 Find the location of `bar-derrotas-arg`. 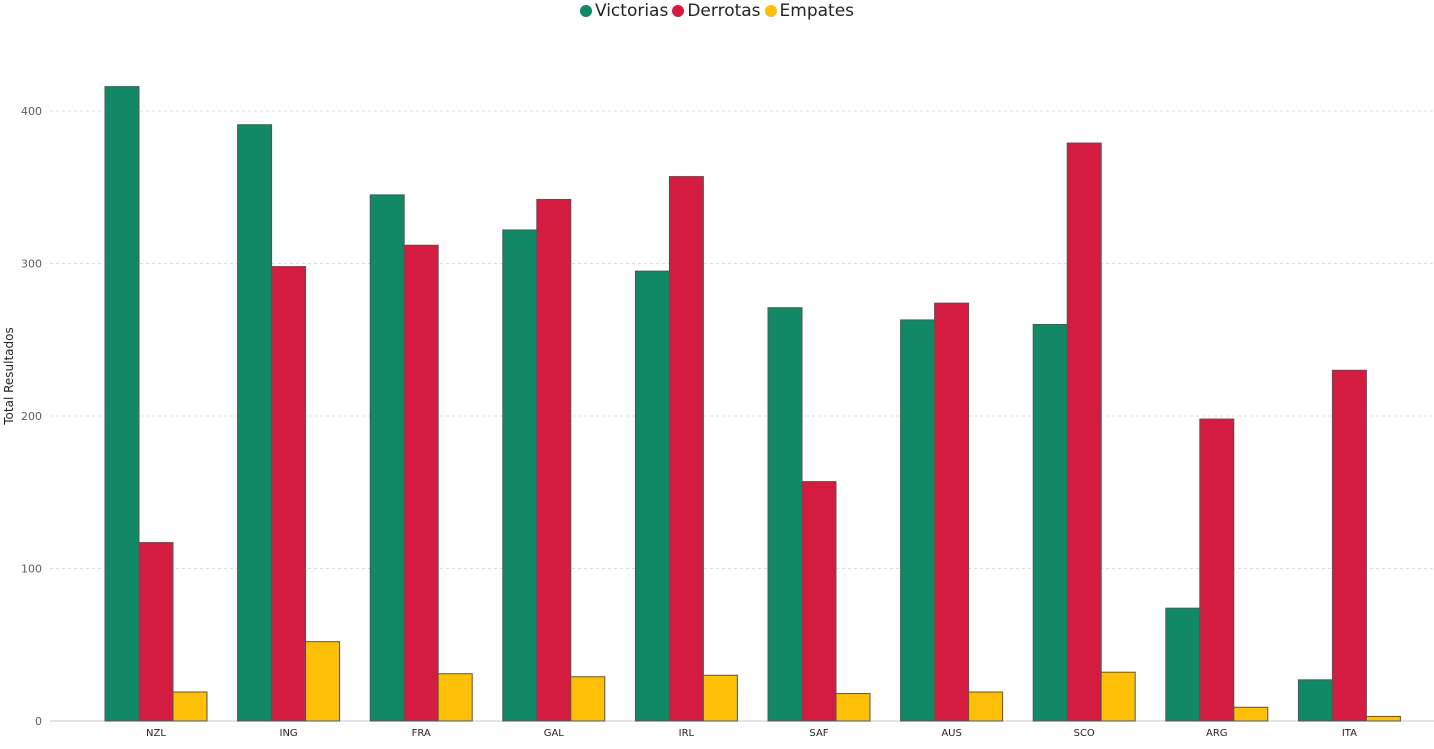

bar-derrotas-arg is located at coordinates (1217, 570).